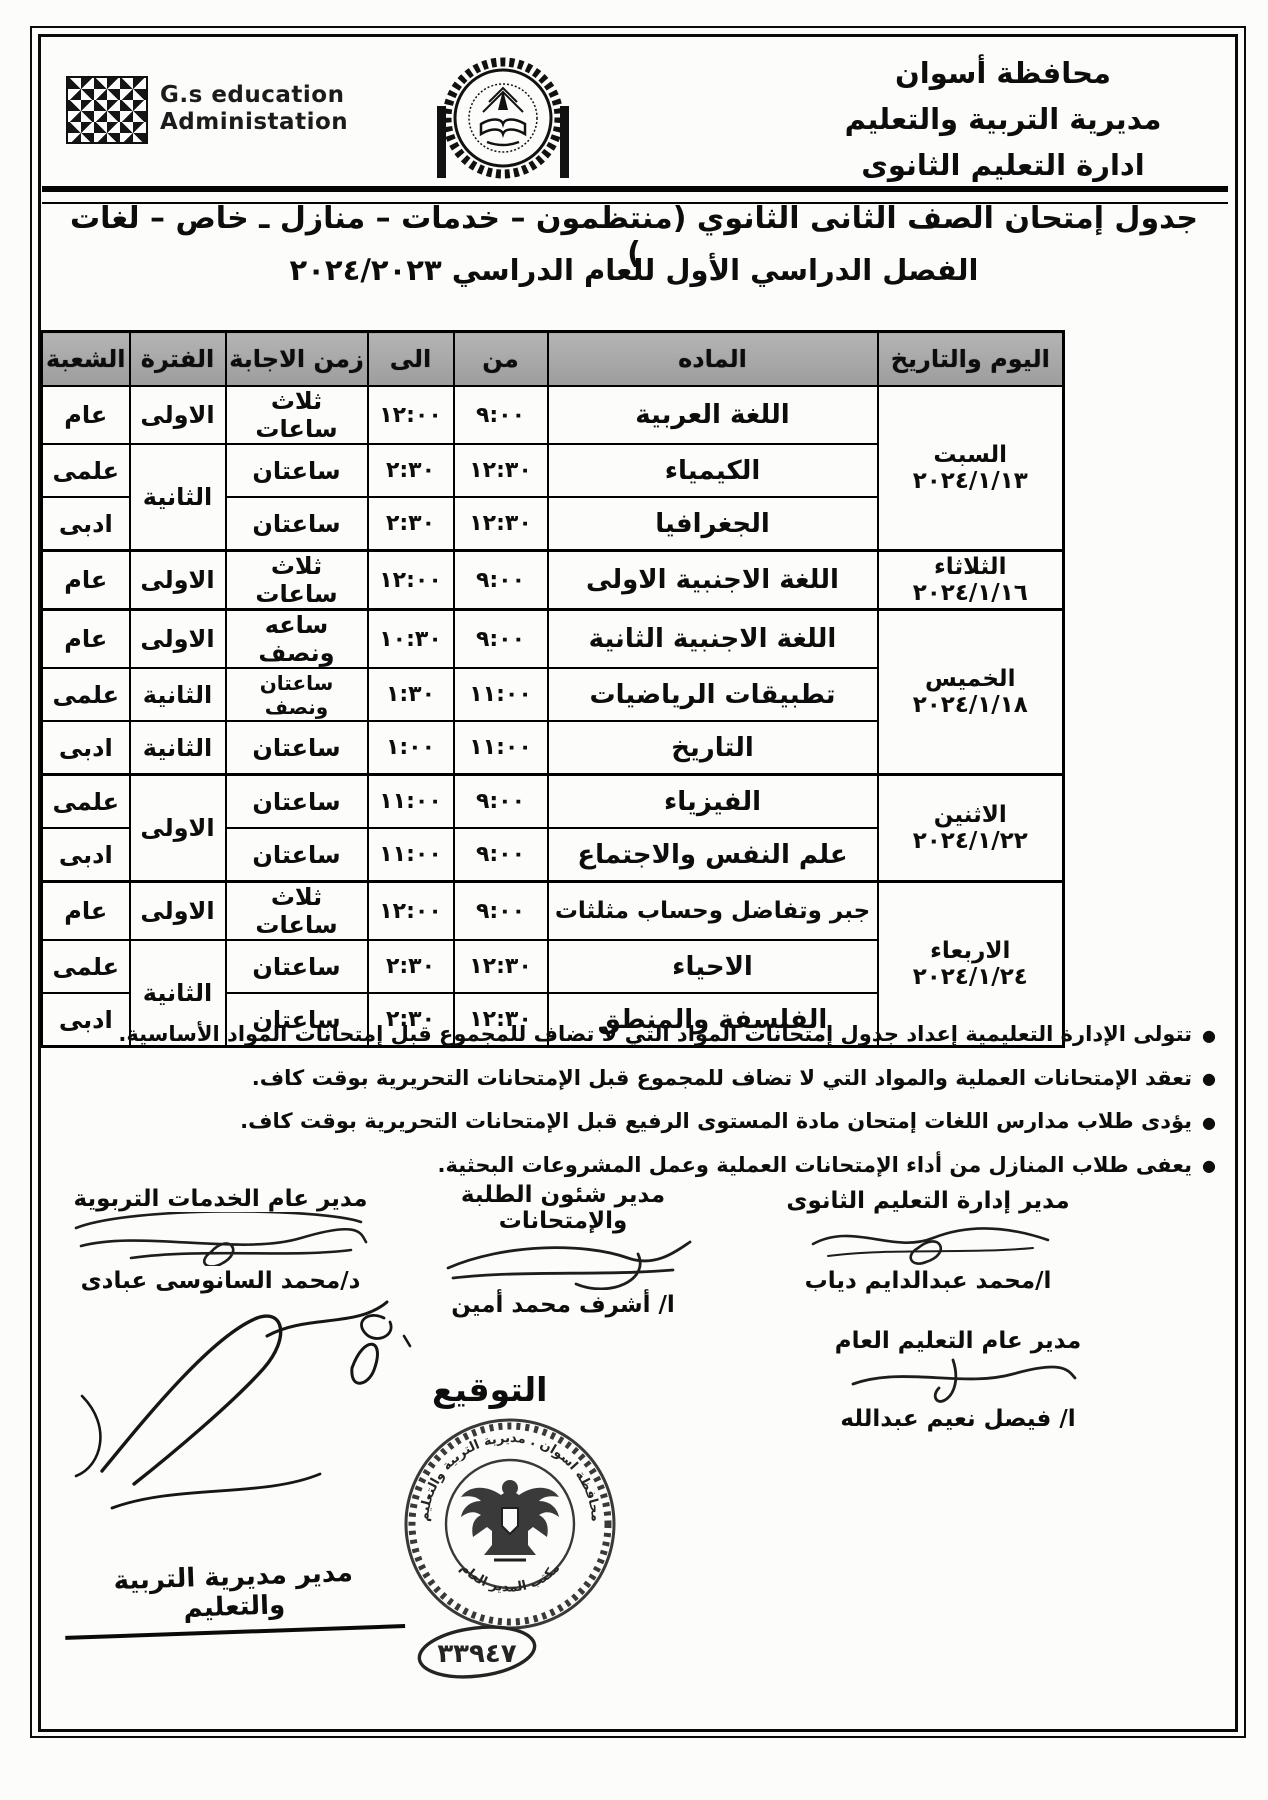 The image size is (1268, 1800). What do you see at coordinates (712, 1020) in the screenshot?
I see `subject-cell: الفلسفة والمنطق` at bounding box center [712, 1020].